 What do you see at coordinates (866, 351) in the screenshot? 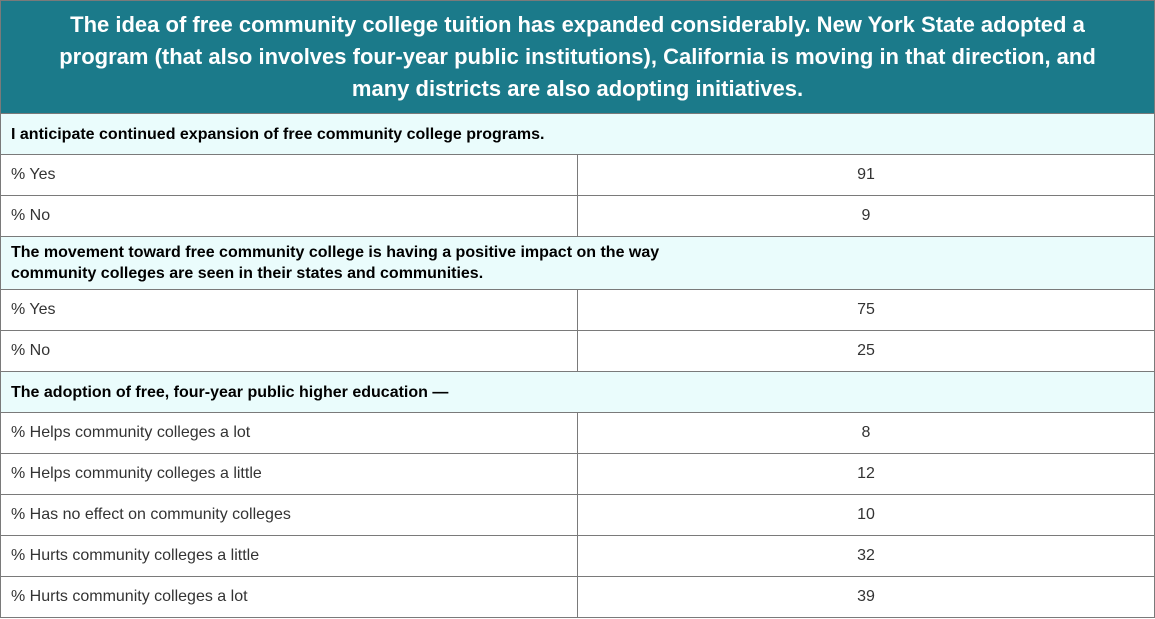
I see `row-value: 25` at bounding box center [866, 351].